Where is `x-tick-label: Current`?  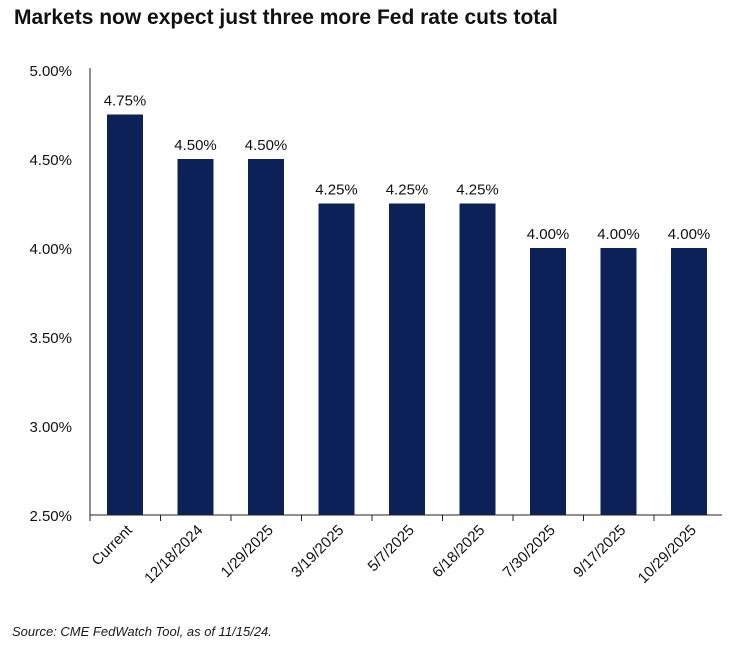
x-tick-label: Current is located at coordinates (112, 545).